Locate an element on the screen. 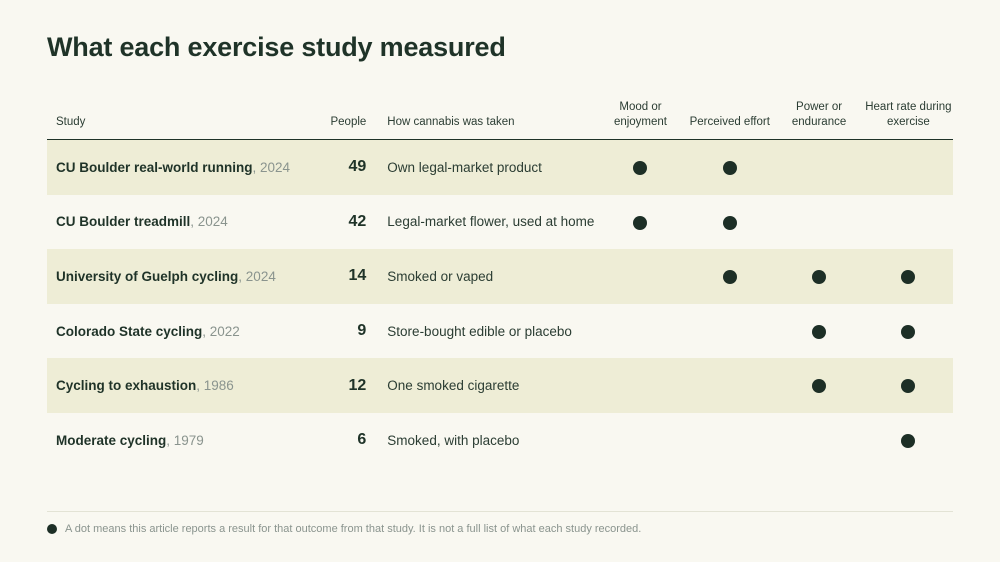 This screenshot has width=1000, height=562. header-method: How cannabis was taken is located at coordinates (451, 121).